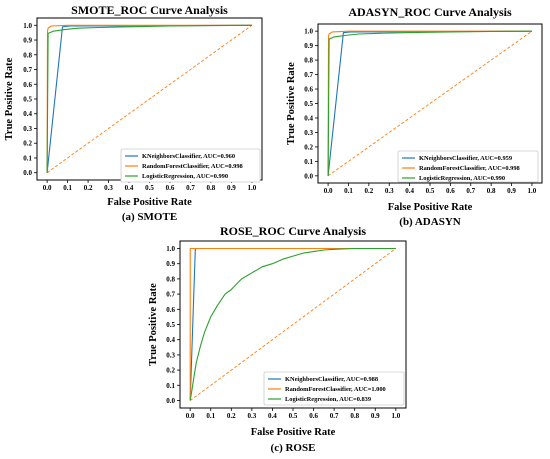 The width and height of the screenshot is (550, 459). What do you see at coordinates (293, 231) in the screenshot?
I see `chart-title: ROSE_ROC Curve Analysis` at bounding box center [293, 231].